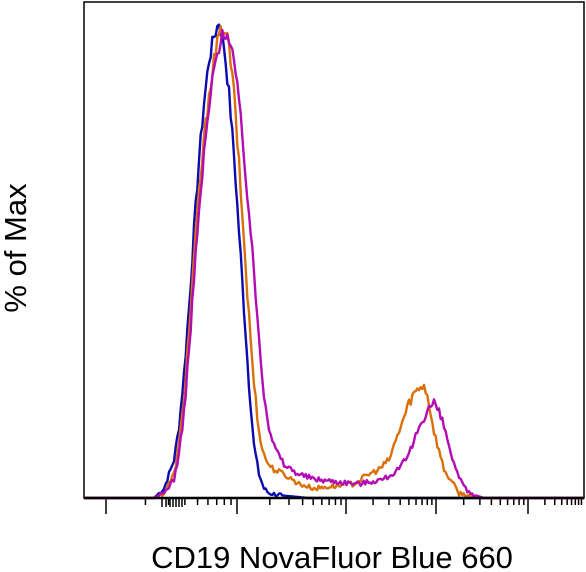 The image size is (586, 572). What do you see at coordinates (16, 248) in the screenshot?
I see `y-axis-label: % of Max` at bounding box center [16, 248].